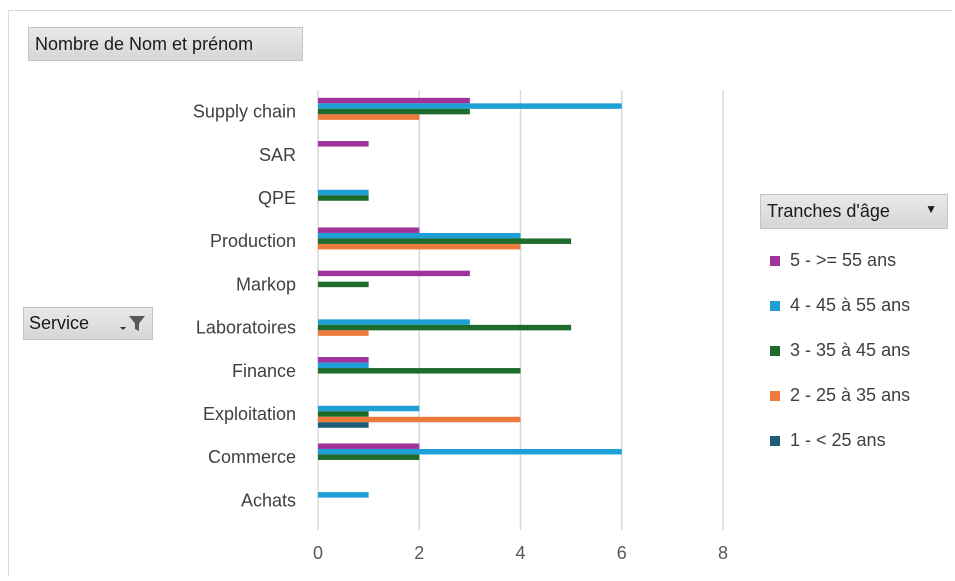 The width and height of the screenshot is (955, 581). I want to click on dropdown-arrow-icon, so click(123, 328).